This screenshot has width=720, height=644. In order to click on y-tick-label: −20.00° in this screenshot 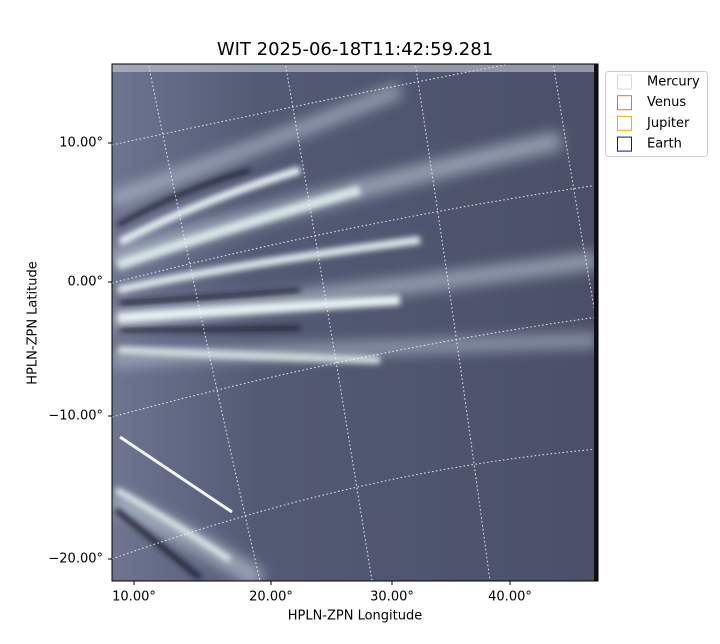, I will do `click(75, 559)`.